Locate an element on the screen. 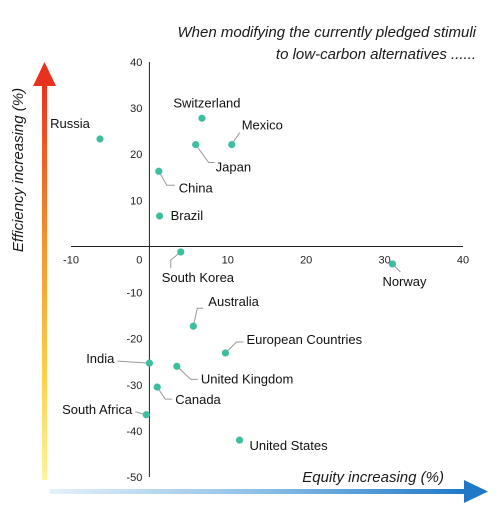 The height and width of the screenshot is (521, 500). data-point-label: European Countries is located at coordinates (304, 339).